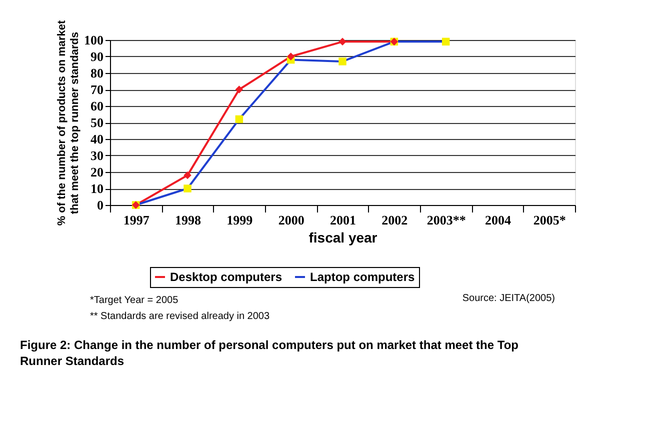 The width and height of the screenshot is (648, 432). Describe the element at coordinates (97, 122) in the screenshot. I see `y-tick-label: 50` at that location.